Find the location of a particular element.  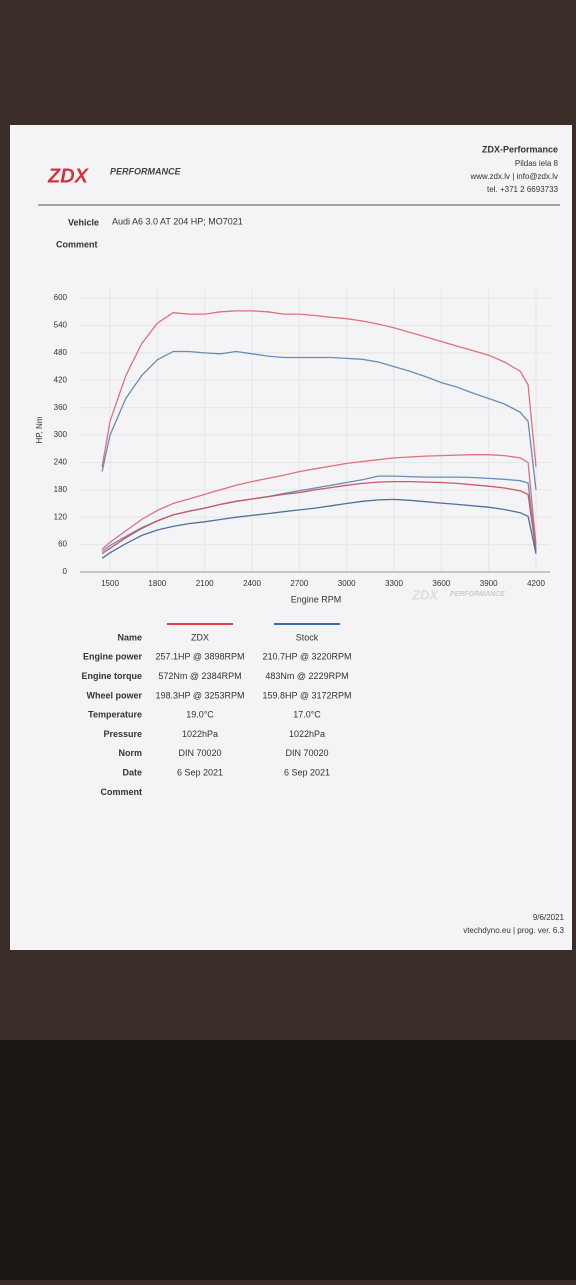

company: ZDX-Performance is located at coordinates (520, 149).